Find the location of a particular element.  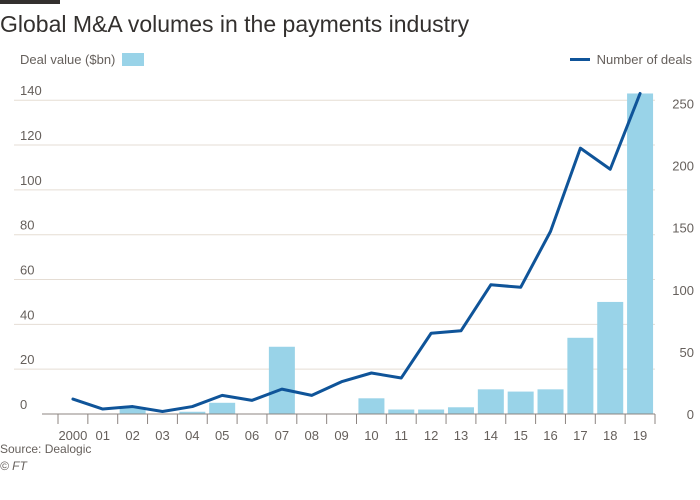

legend-deal-value: Deal value ($bn) is located at coordinates (82, 59).